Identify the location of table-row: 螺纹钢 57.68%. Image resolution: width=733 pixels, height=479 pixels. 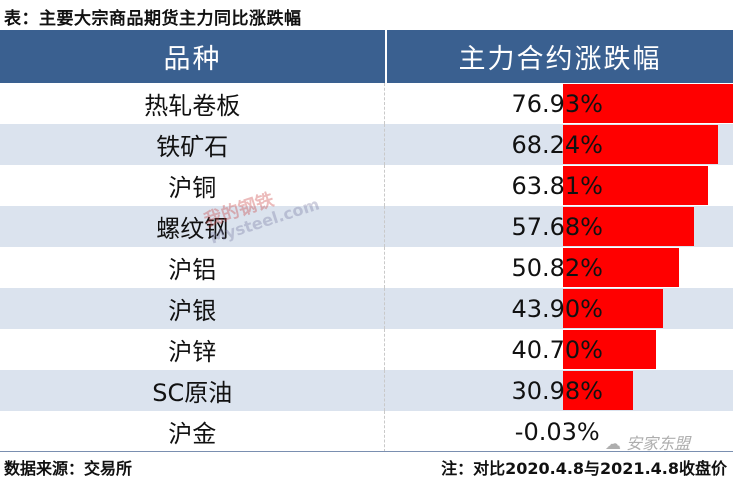
(366, 226).